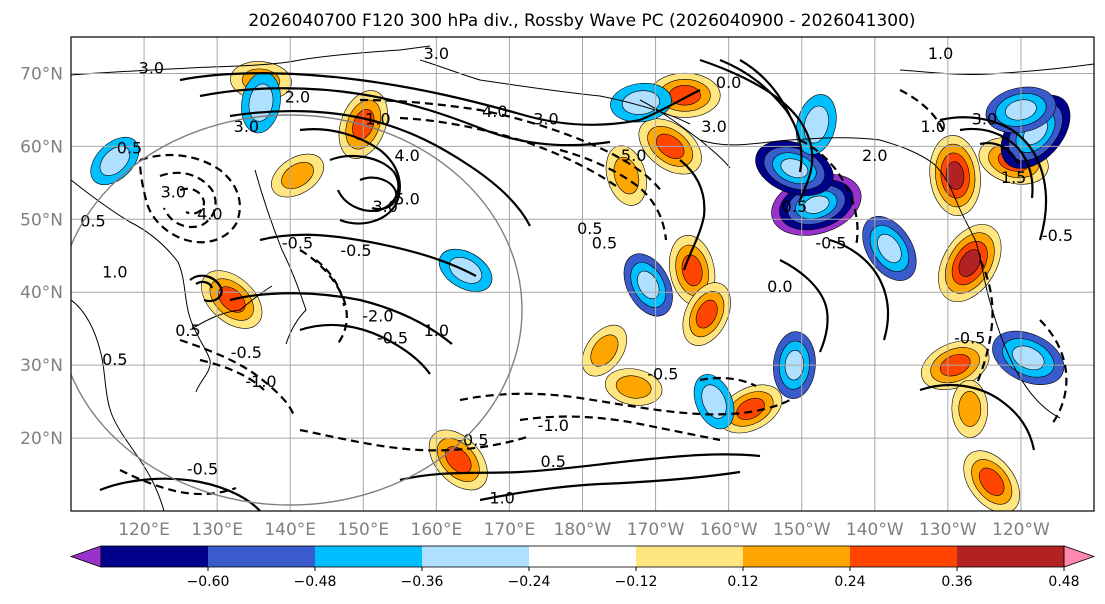 The image size is (1105, 604). I want to click on lon-tick-label: 150°W, so click(802, 530).